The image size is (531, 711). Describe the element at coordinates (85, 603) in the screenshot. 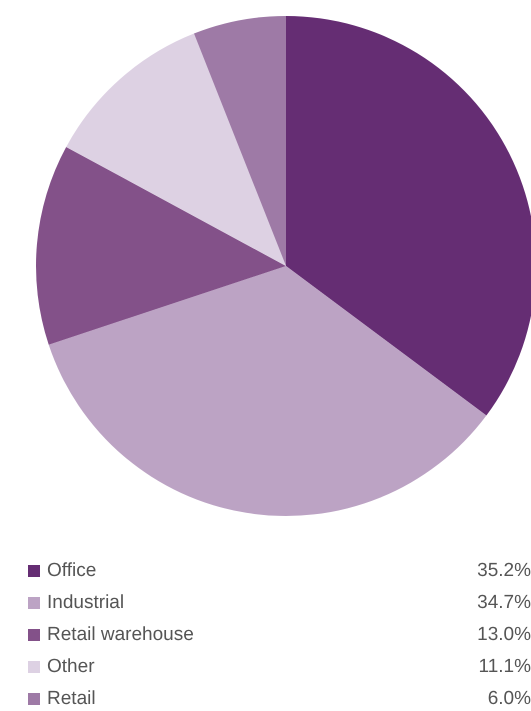

I see `legend-label: Industrial` at that location.